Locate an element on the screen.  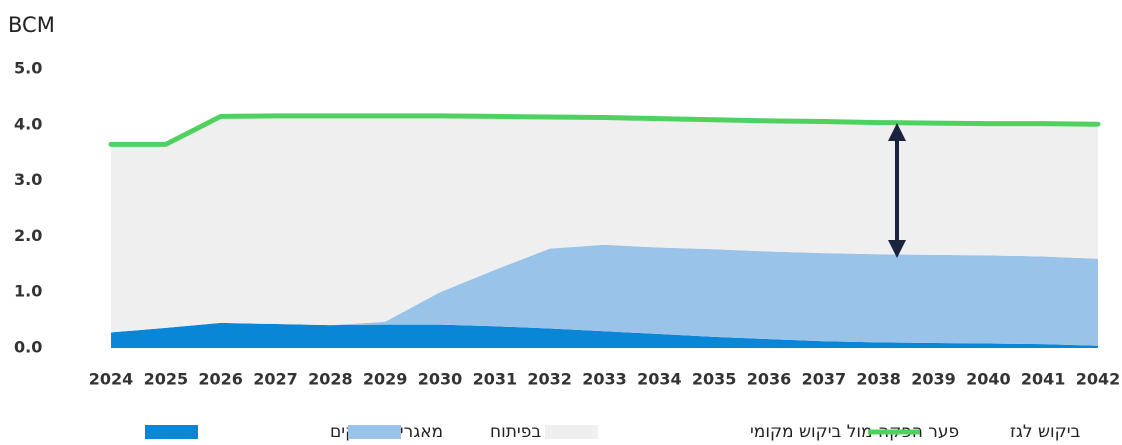
x-tick-label: 2024 is located at coordinates (111, 379).